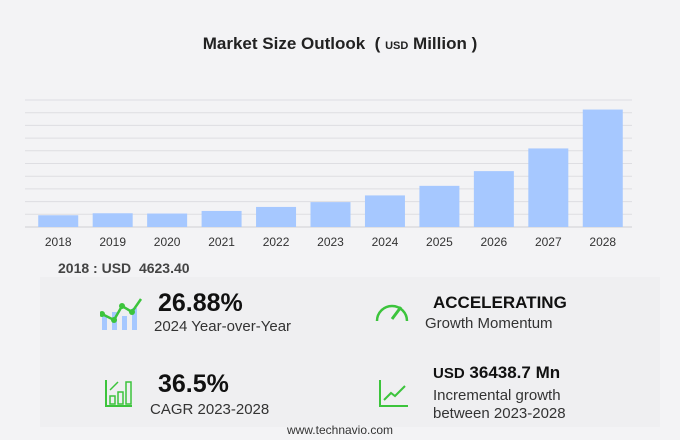  What do you see at coordinates (276, 216) in the screenshot?
I see `bar-2022` at bounding box center [276, 216].